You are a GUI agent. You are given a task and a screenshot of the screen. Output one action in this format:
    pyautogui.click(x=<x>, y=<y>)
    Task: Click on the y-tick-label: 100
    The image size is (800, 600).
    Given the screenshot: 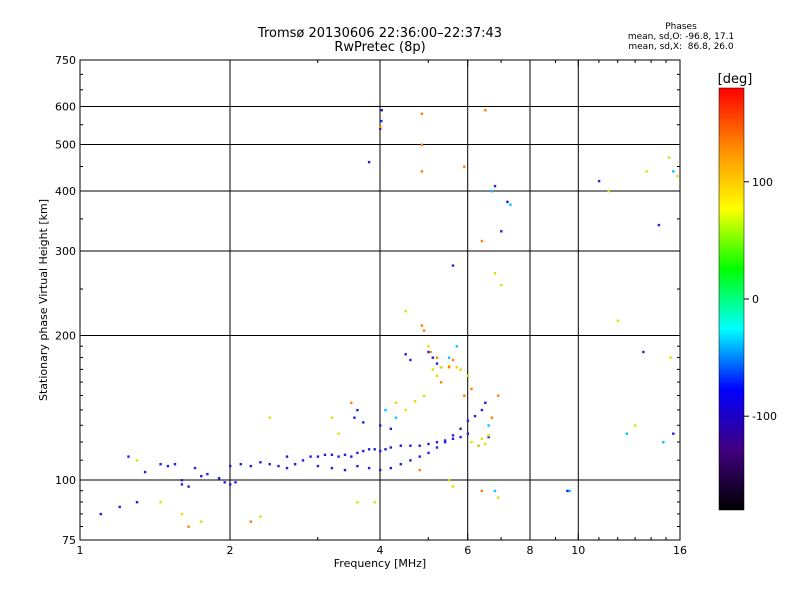 What is the action you would take?
    pyautogui.click(x=65, y=480)
    